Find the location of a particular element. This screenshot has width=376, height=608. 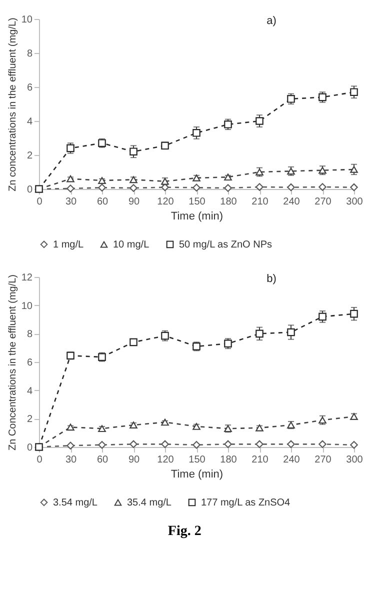

legend-label: 35.4 mg/L is located at coordinates (149, 503).